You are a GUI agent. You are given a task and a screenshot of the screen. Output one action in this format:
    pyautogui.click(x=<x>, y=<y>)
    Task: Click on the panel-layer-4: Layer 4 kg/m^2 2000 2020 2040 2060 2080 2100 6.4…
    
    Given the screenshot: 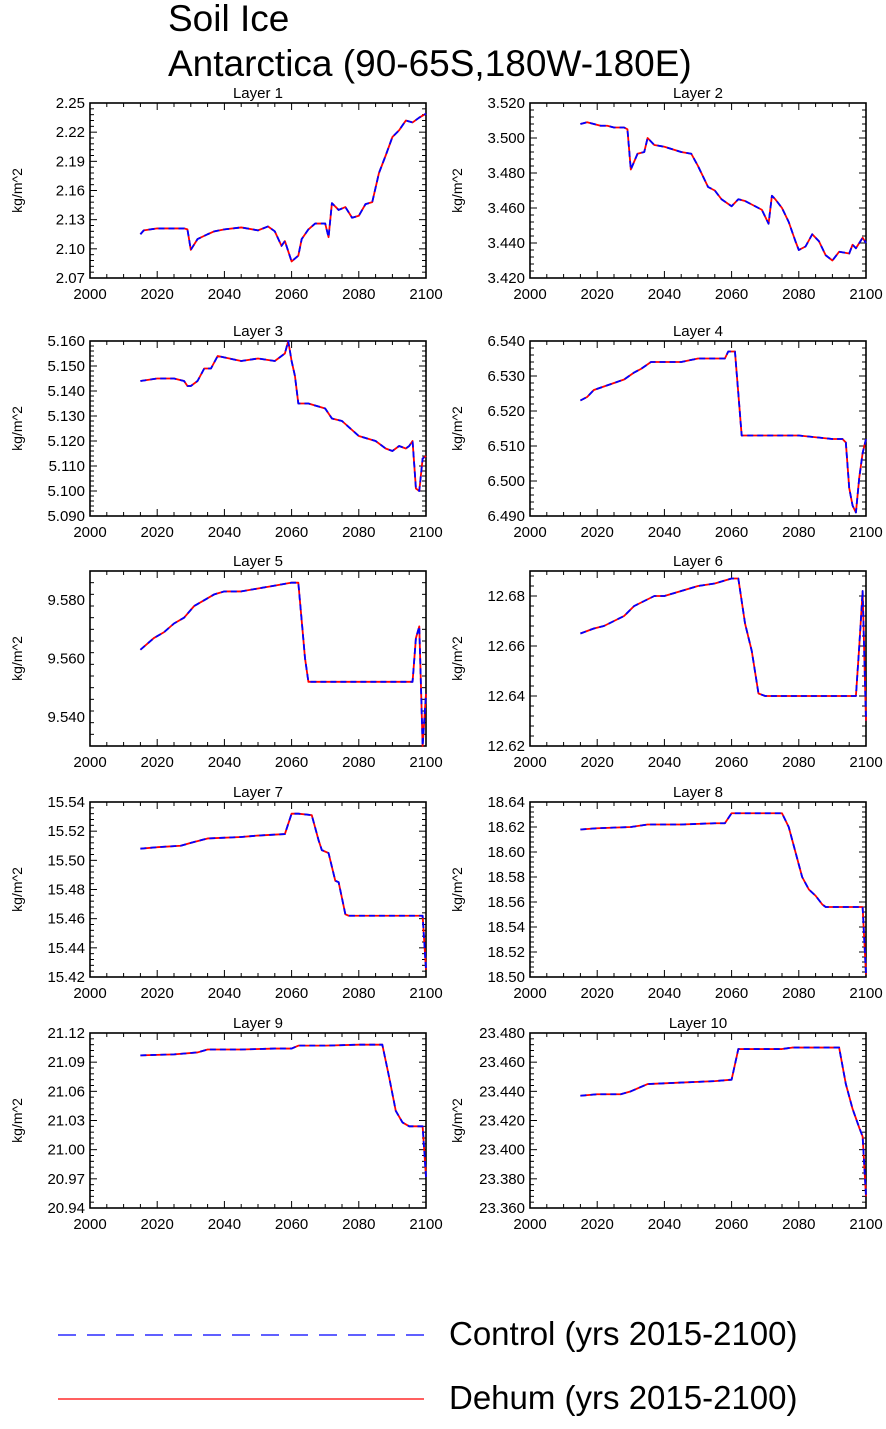 What is the action you would take?
    pyautogui.click(x=666, y=432)
    